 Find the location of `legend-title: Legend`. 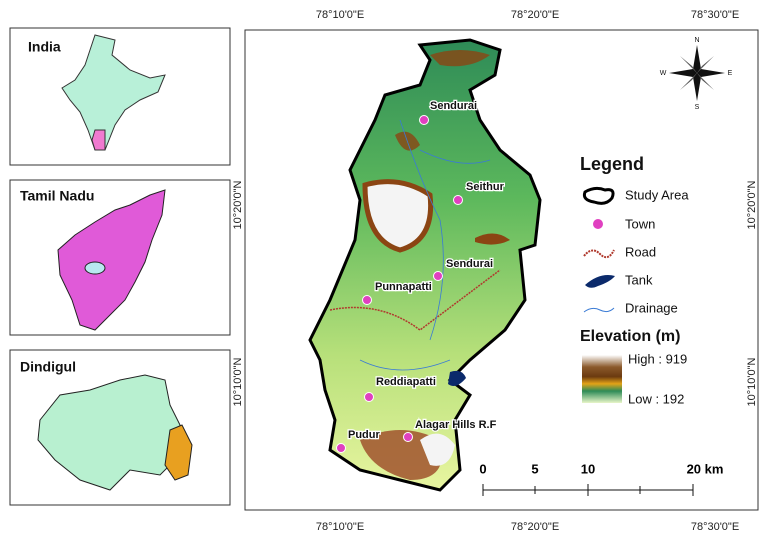

legend-title: Legend is located at coordinates (612, 164).